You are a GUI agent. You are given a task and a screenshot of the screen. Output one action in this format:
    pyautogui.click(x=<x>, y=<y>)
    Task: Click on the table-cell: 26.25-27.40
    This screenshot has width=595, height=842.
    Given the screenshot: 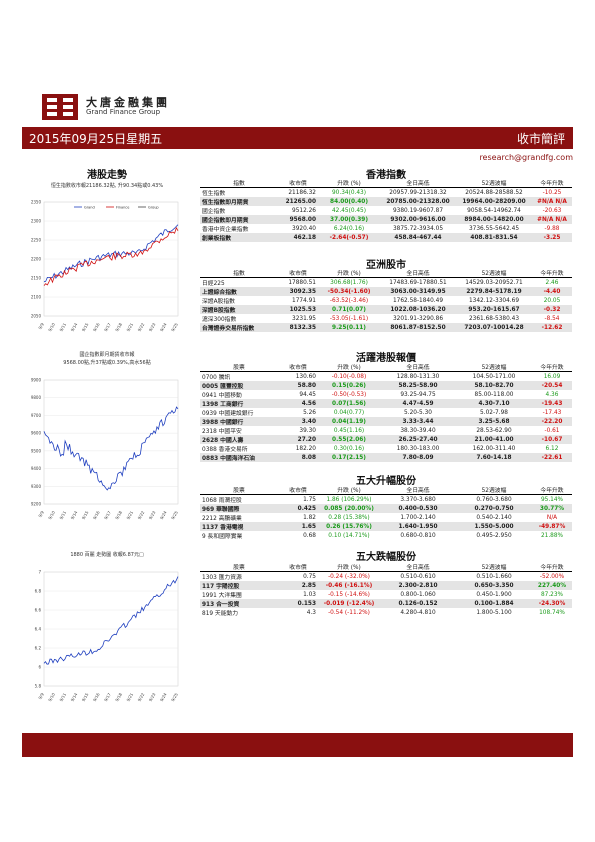 What is the action you would take?
    pyautogui.click(x=418, y=439)
    